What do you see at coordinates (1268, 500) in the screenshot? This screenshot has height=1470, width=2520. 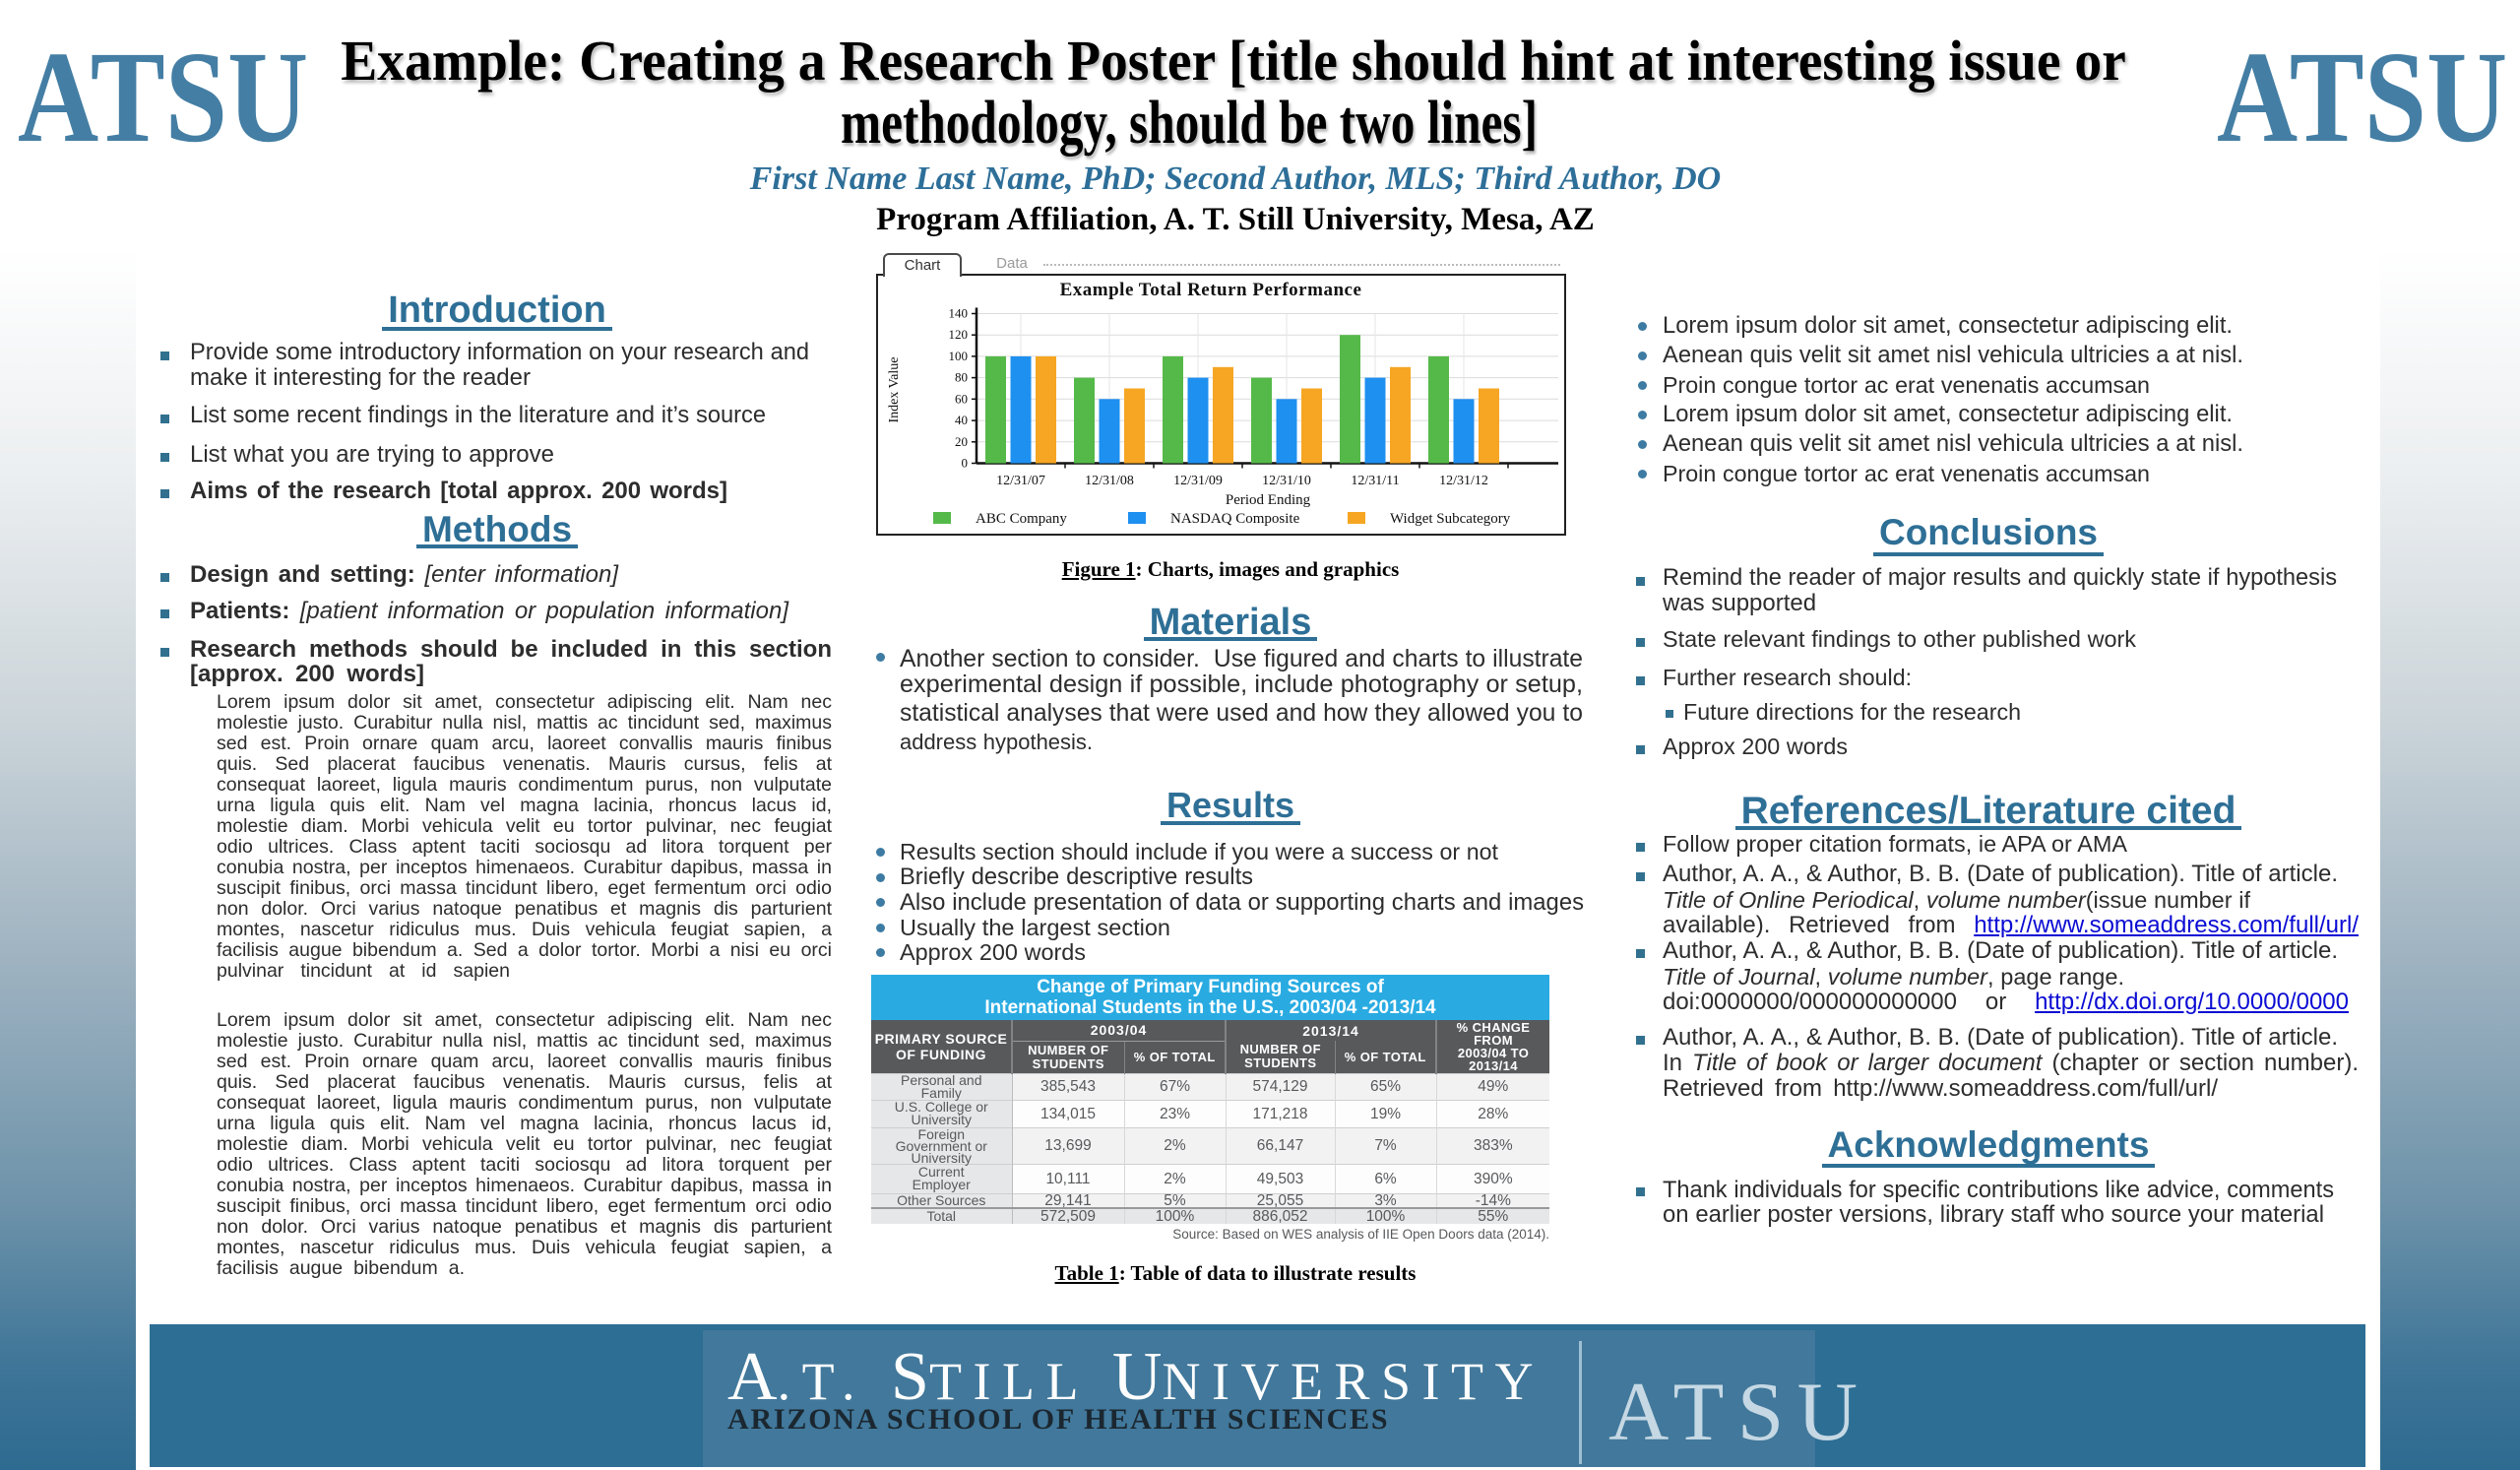 I see `svg-text: Period Ending` at bounding box center [1268, 500].